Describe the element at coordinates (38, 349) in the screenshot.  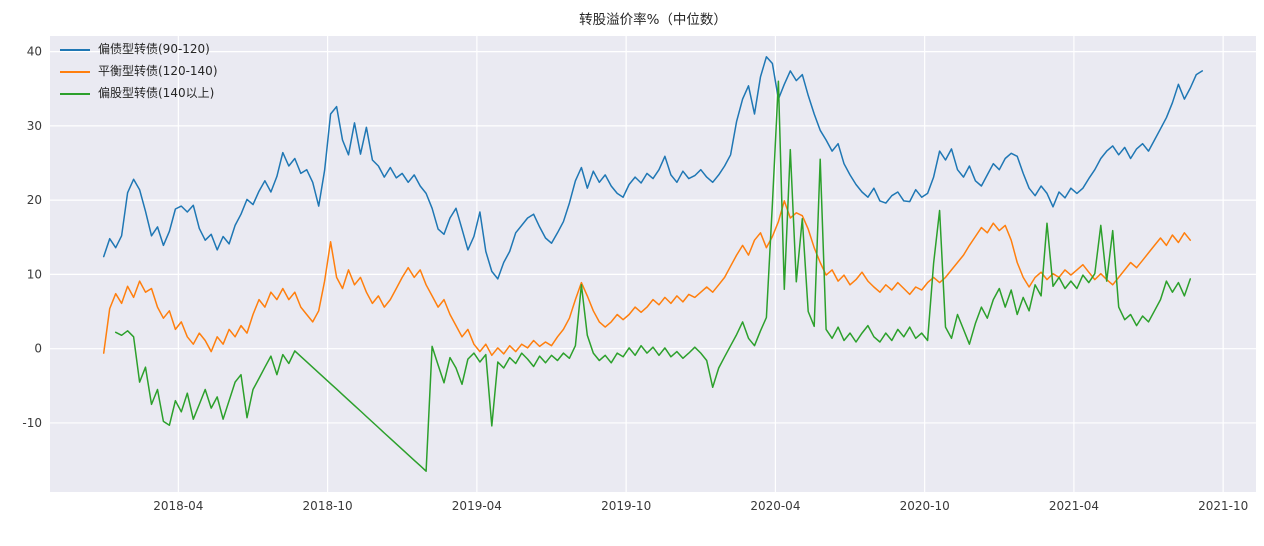
I see `y-tick-label: 0` at that location.